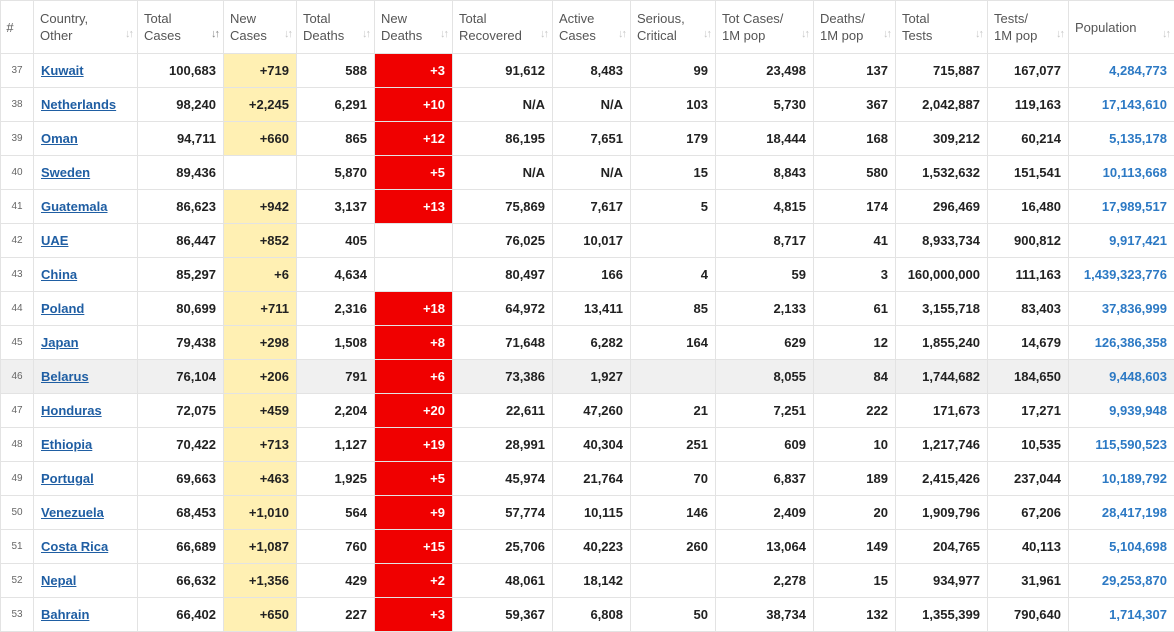  Describe the element at coordinates (181, 241) in the screenshot. I see `total-cases-cell: 86,447` at that location.